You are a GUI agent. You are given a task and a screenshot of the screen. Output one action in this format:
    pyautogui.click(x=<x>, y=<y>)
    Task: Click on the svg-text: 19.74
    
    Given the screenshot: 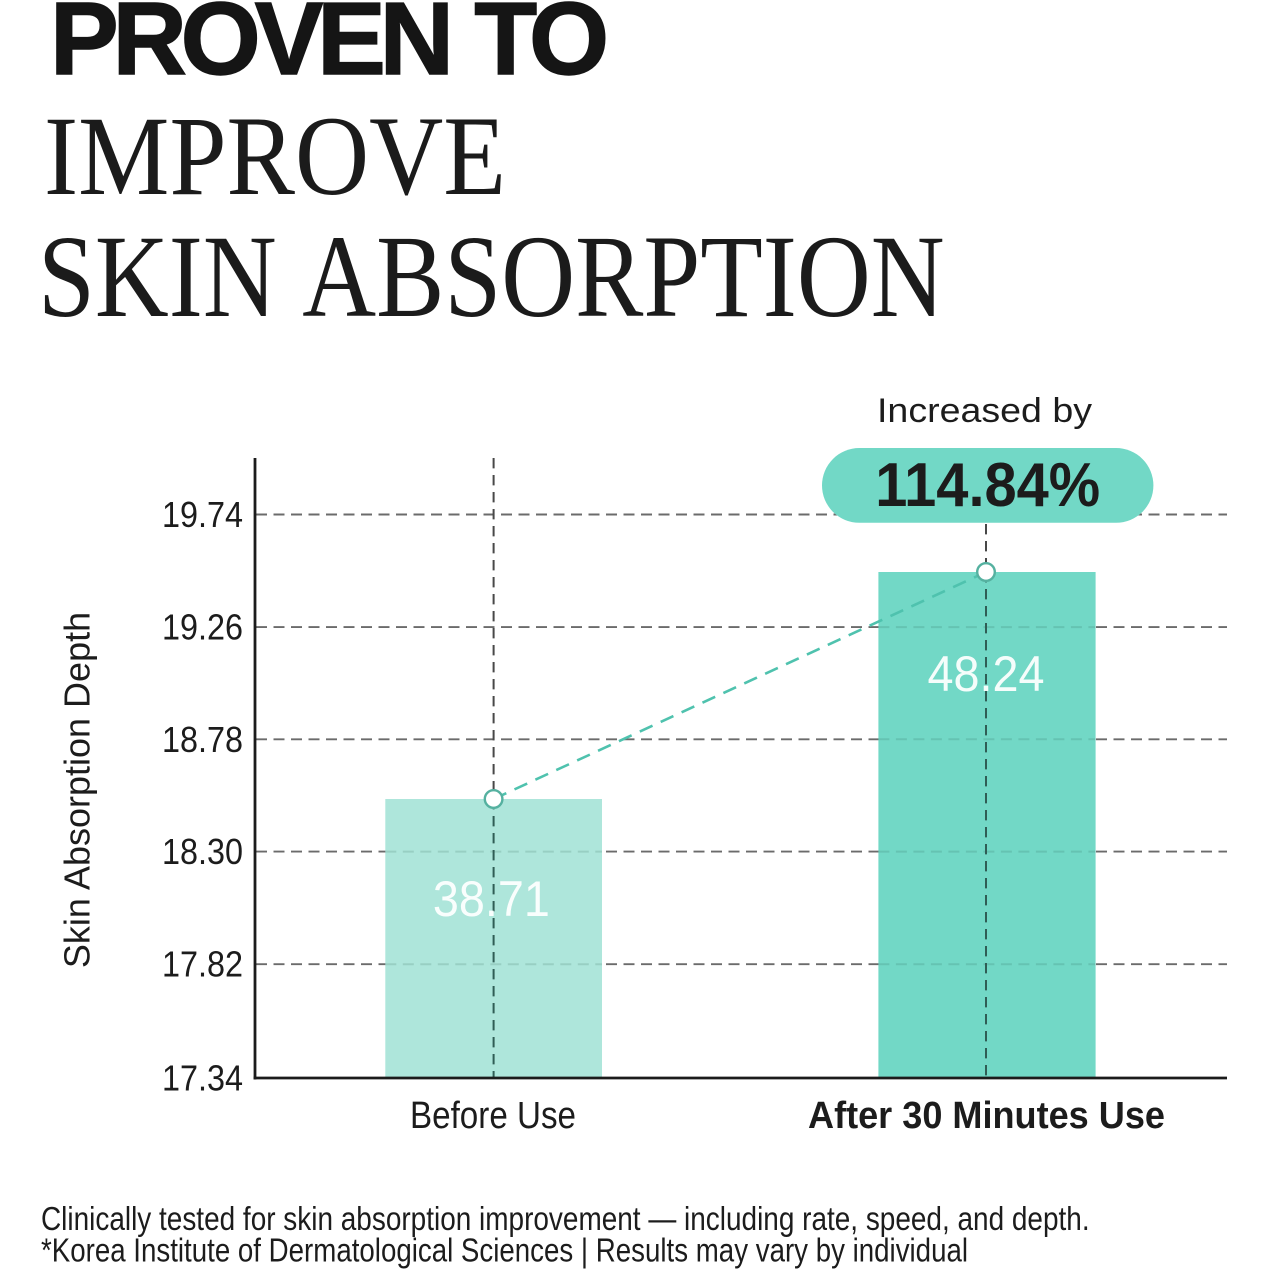 What is the action you would take?
    pyautogui.click(x=202, y=514)
    